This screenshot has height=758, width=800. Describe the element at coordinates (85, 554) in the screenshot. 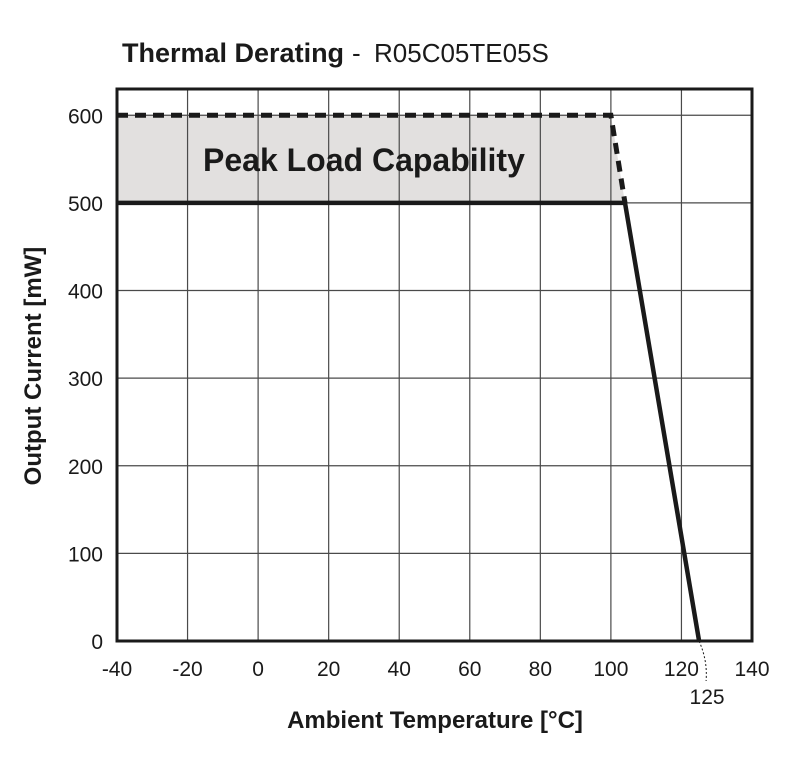

I see `y-tick-label: 100` at that location.